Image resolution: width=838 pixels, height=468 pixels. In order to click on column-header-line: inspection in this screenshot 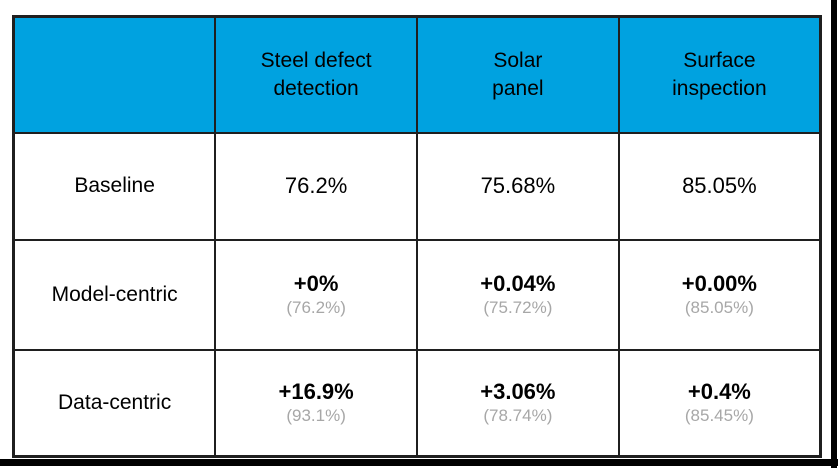, I will do `click(719, 88)`.